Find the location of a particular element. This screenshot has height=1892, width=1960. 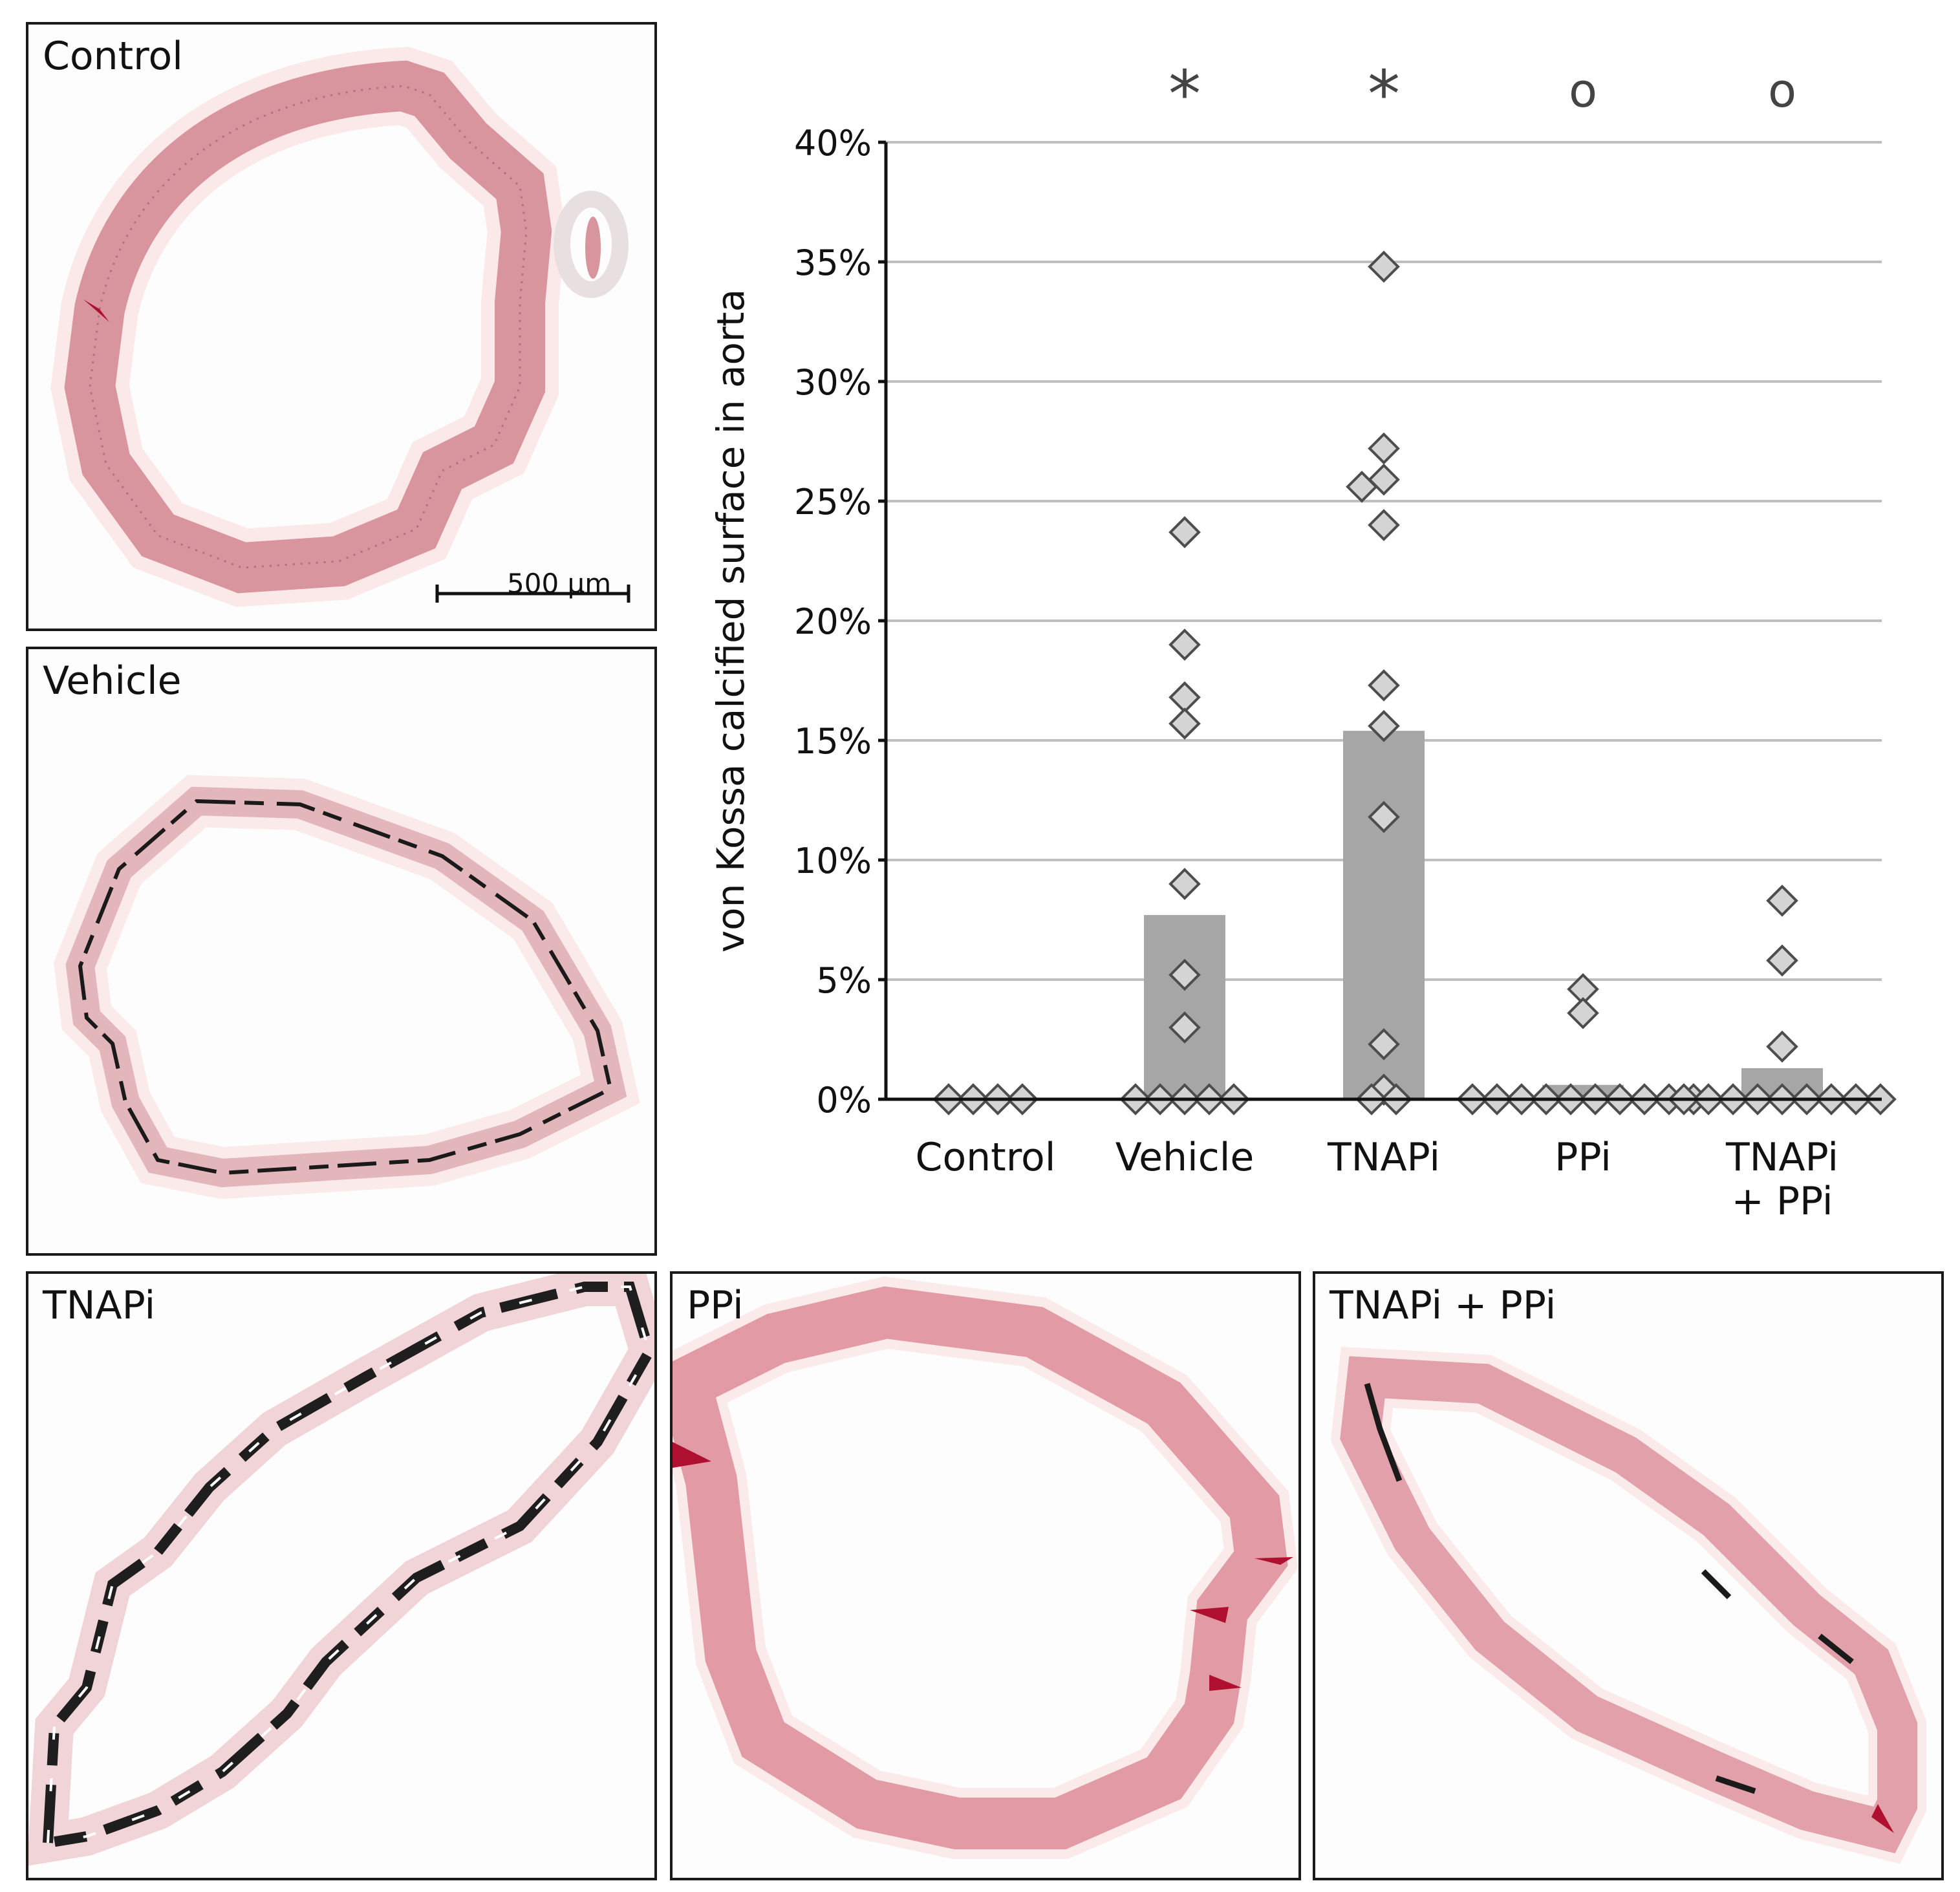

x-category-label: Vehicle is located at coordinates (1185, 1157).